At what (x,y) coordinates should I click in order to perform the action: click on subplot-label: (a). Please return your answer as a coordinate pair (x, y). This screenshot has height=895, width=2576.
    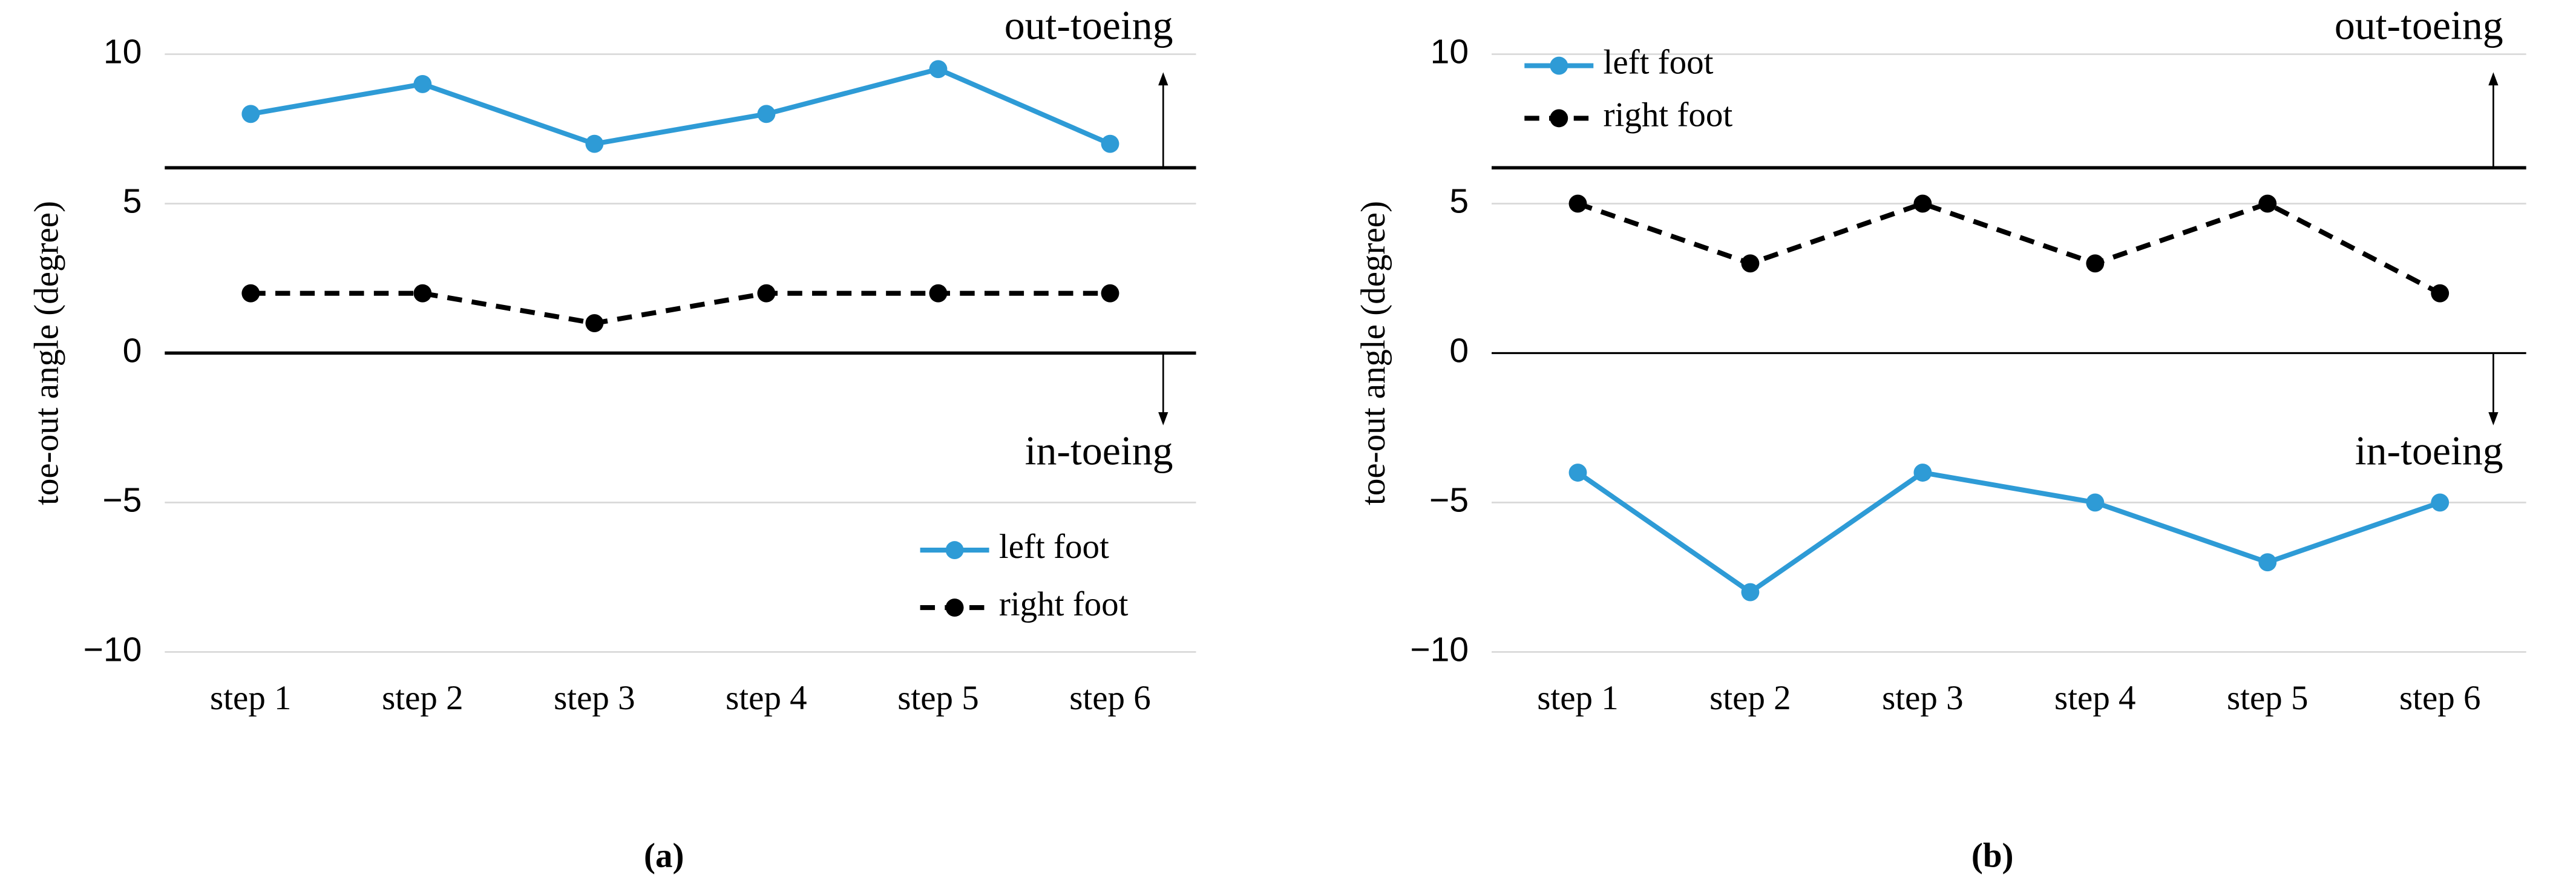
    Looking at the image, I should click on (664, 855).